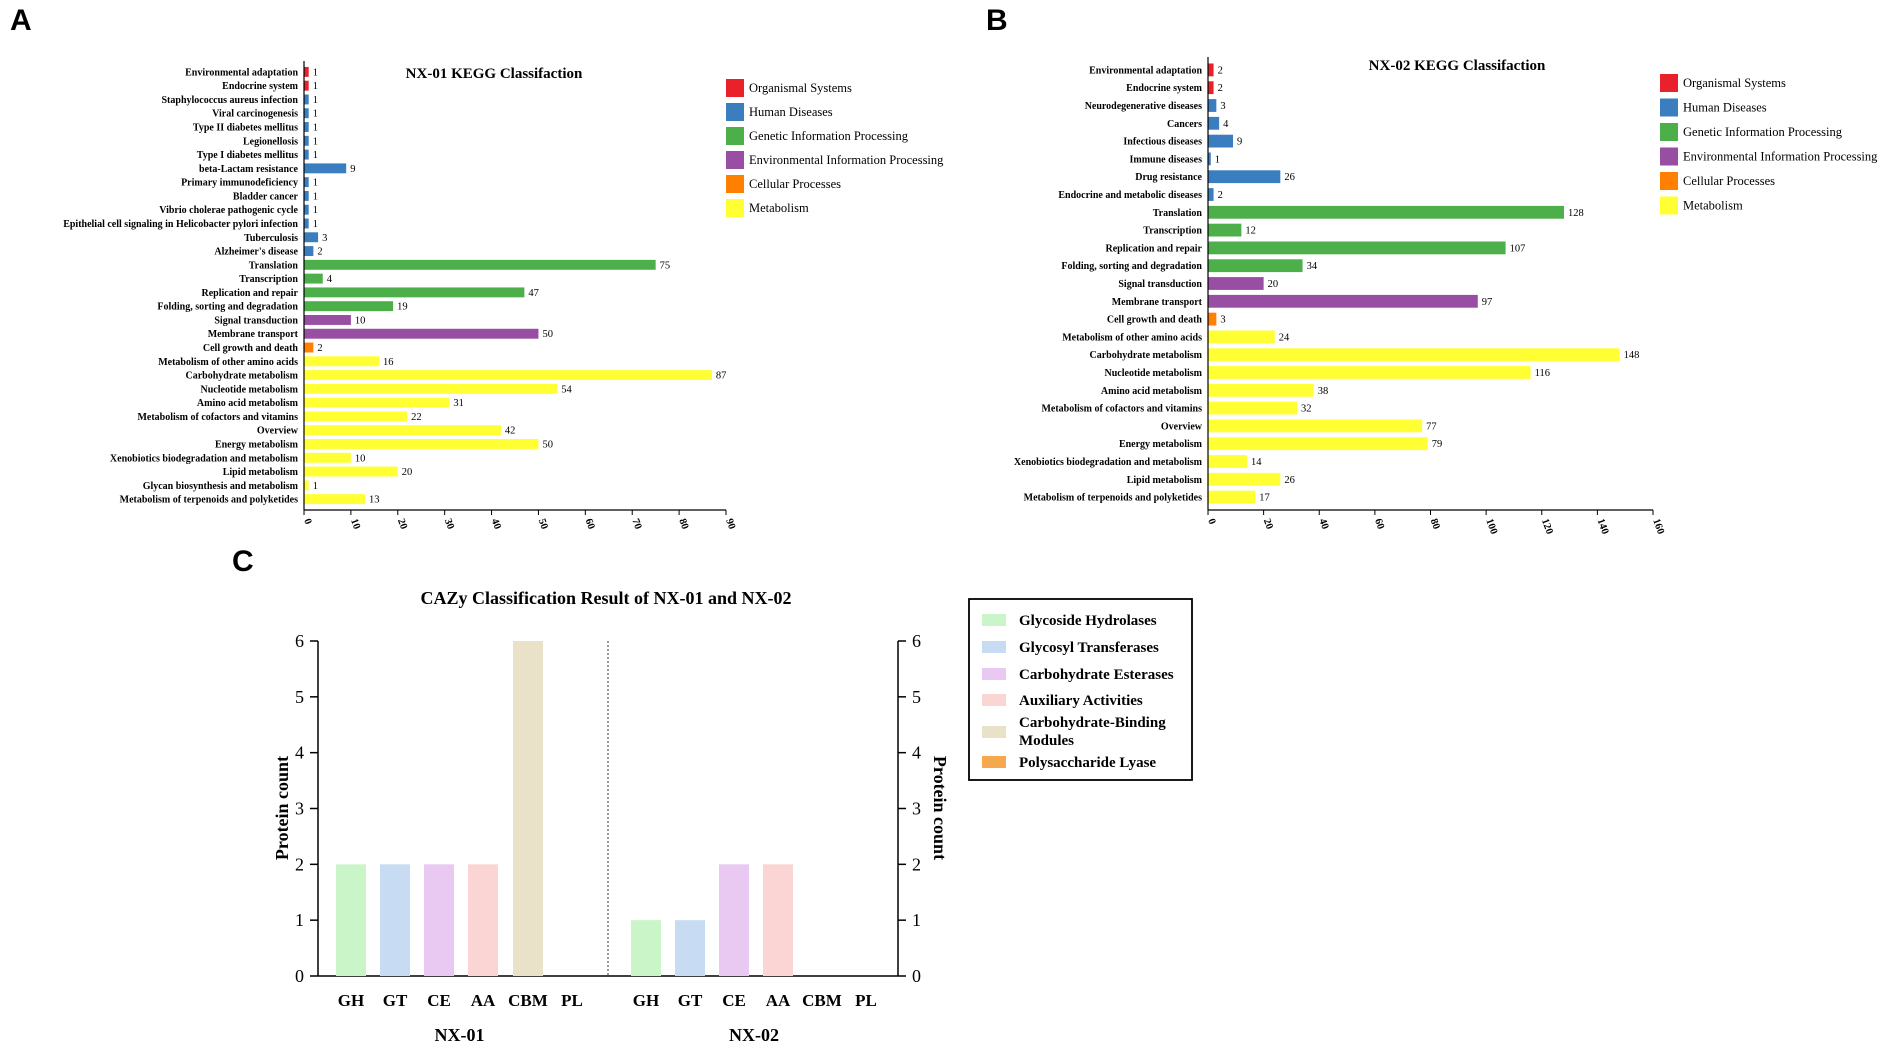  Describe the element at coordinates (1457, 66) in the screenshot. I see `chart-title: NX-02 KEGG Classifaction` at that location.